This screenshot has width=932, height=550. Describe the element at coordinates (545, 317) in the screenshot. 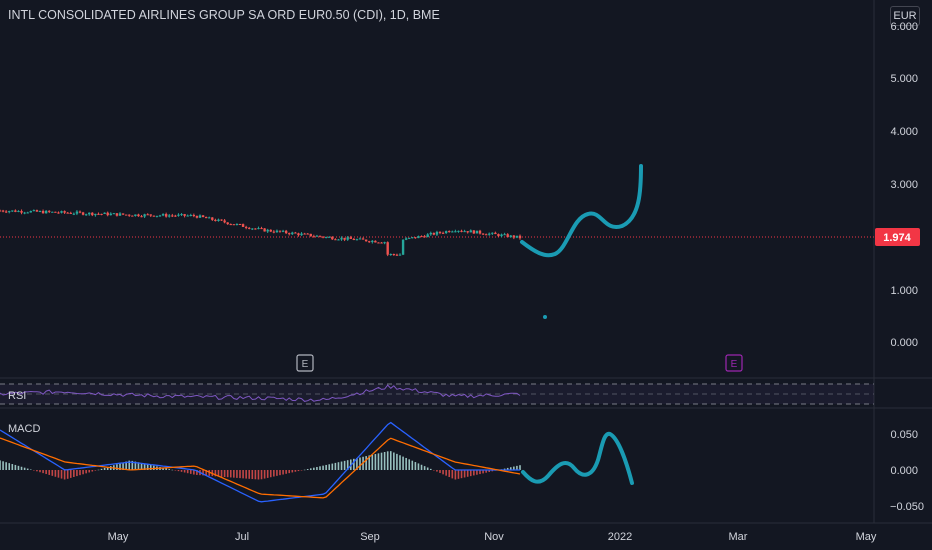

I see `drawing-dot` at that location.